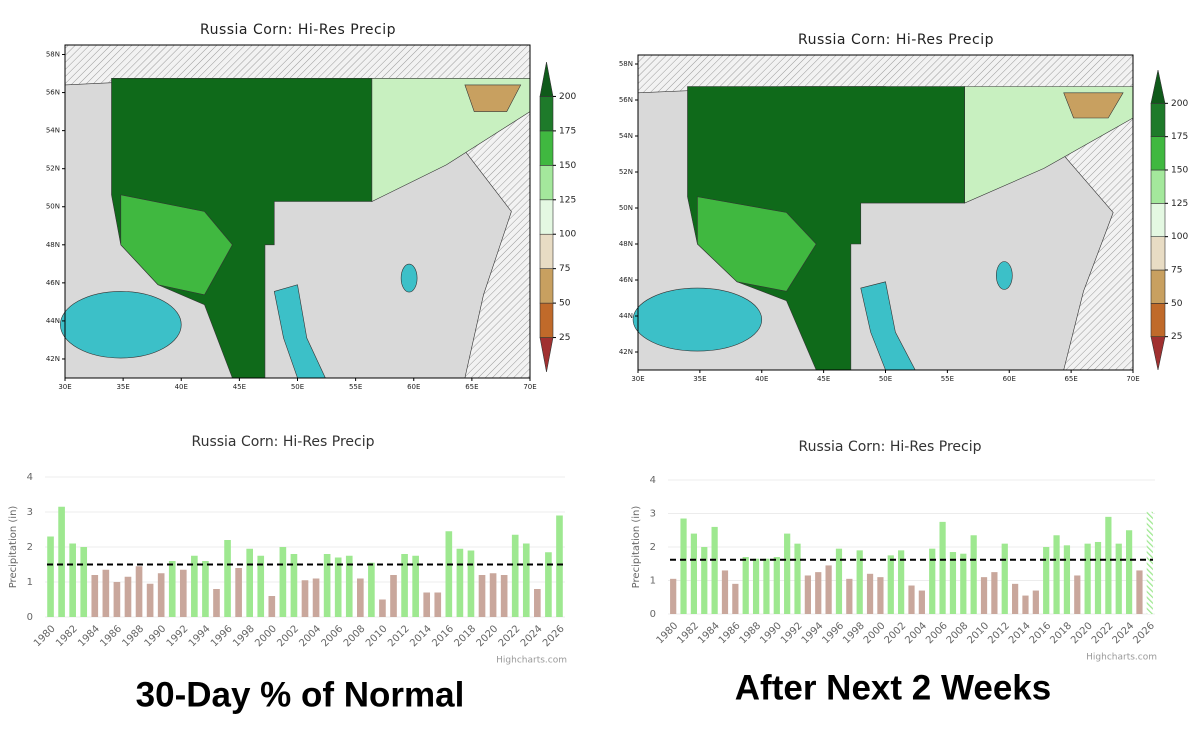  I want to click on y-tick-label: 4, so click(30, 477).